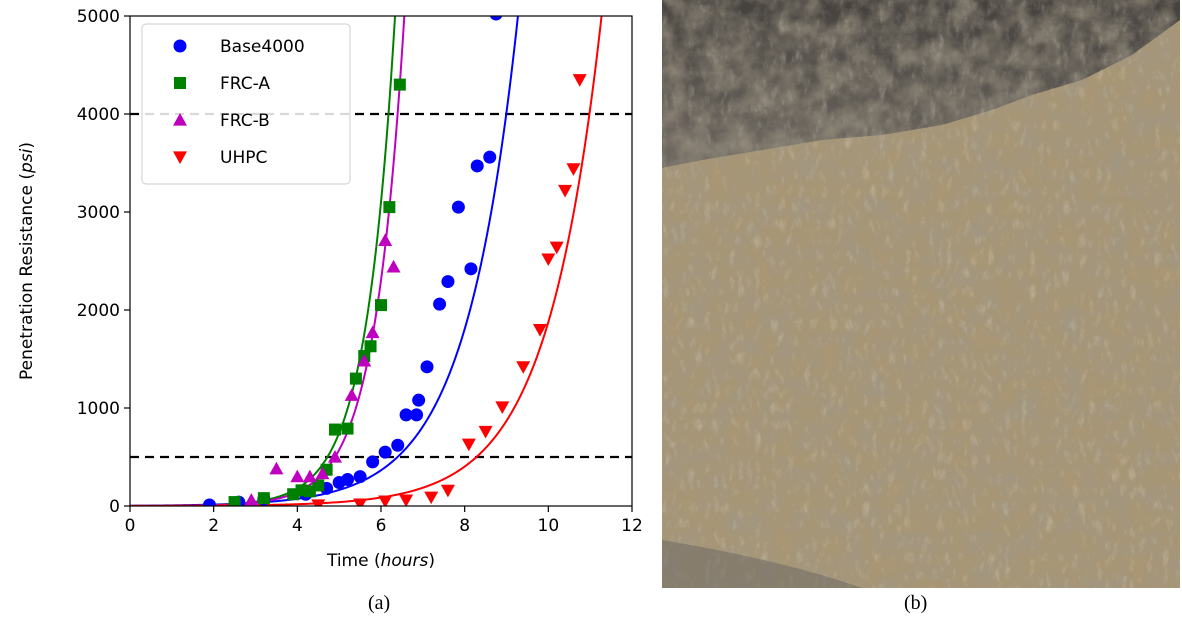 The height and width of the screenshot is (628, 1182). What do you see at coordinates (632, 526) in the screenshot?
I see `x-tick-label: 12` at bounding box center [632, 526].